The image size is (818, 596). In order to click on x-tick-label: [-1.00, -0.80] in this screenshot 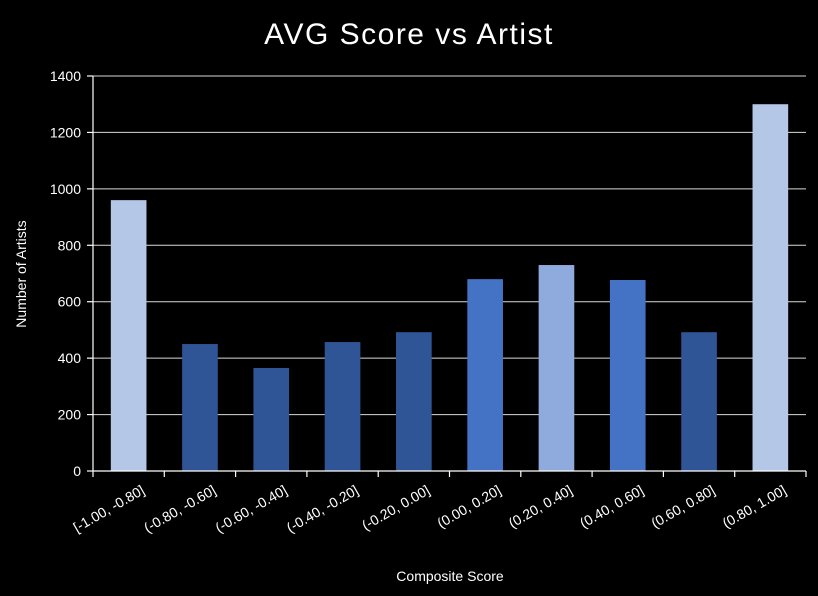, I will do `click(108, 509)`.